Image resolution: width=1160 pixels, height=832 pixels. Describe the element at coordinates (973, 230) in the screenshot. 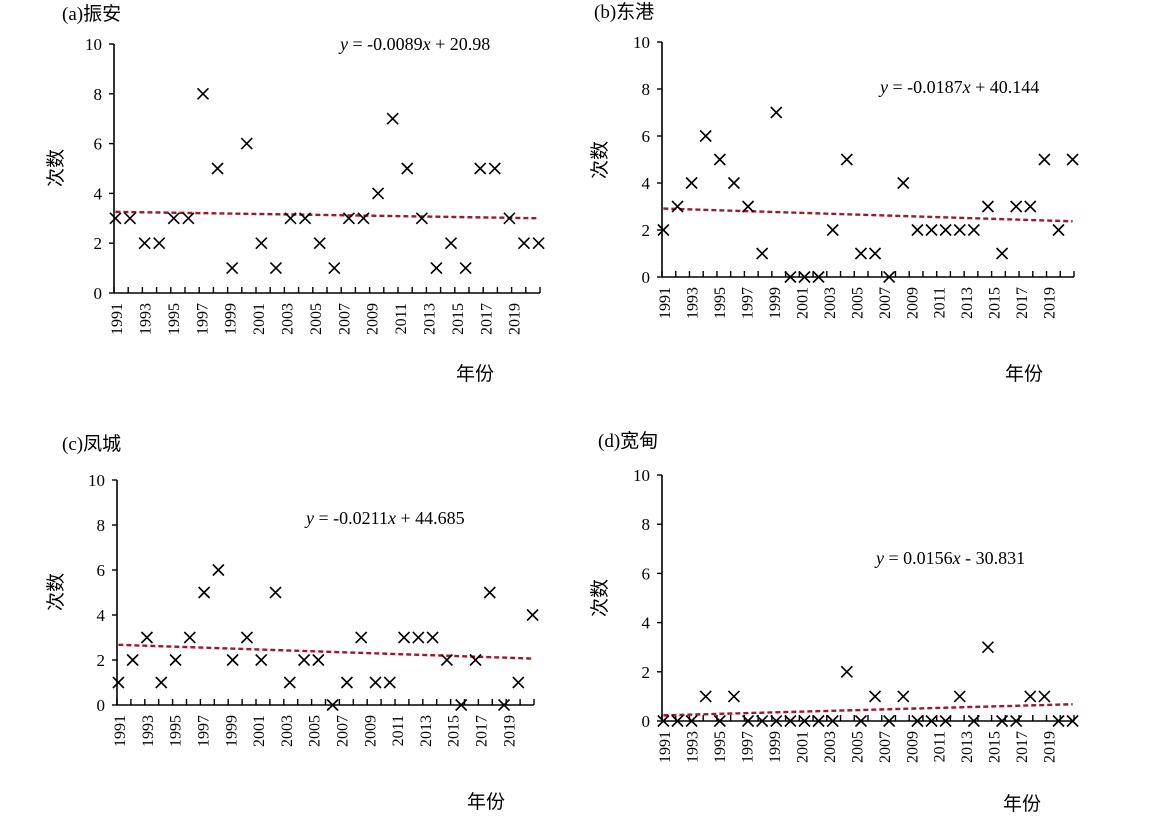

I see `data-point-2013` at that location.